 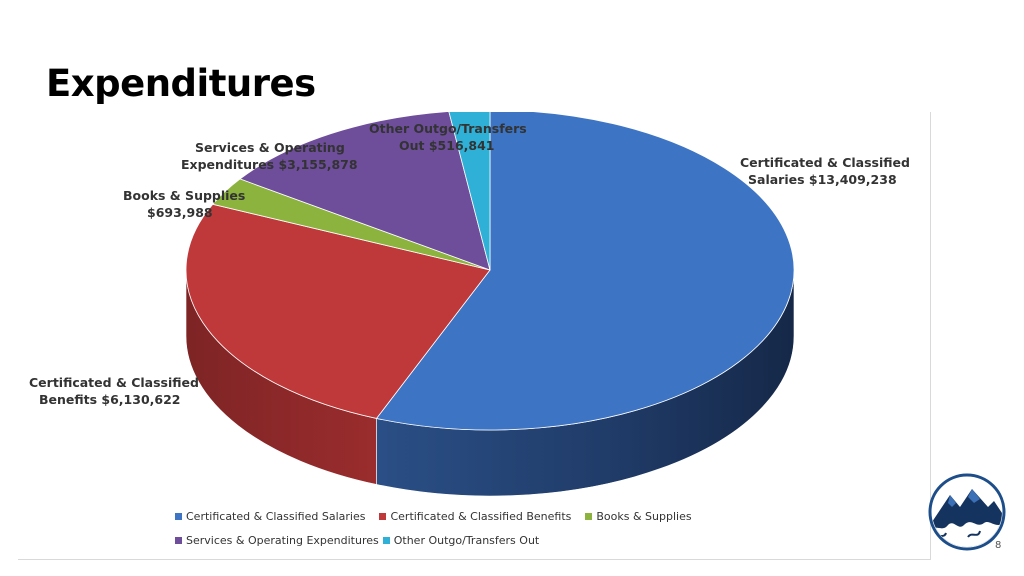 What do you see at coordinates (638, 516) in the screenshot?
I see `legend-item-books: Books & Supplies` at bounding box center [638, 516].